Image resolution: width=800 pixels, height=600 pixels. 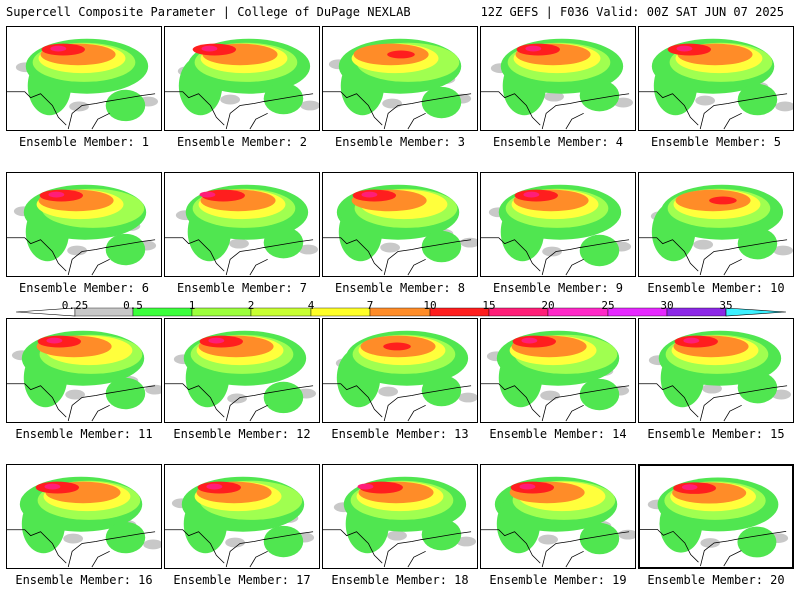 I want to click on scale-tick-label: 20, so click(x=548, y=305).